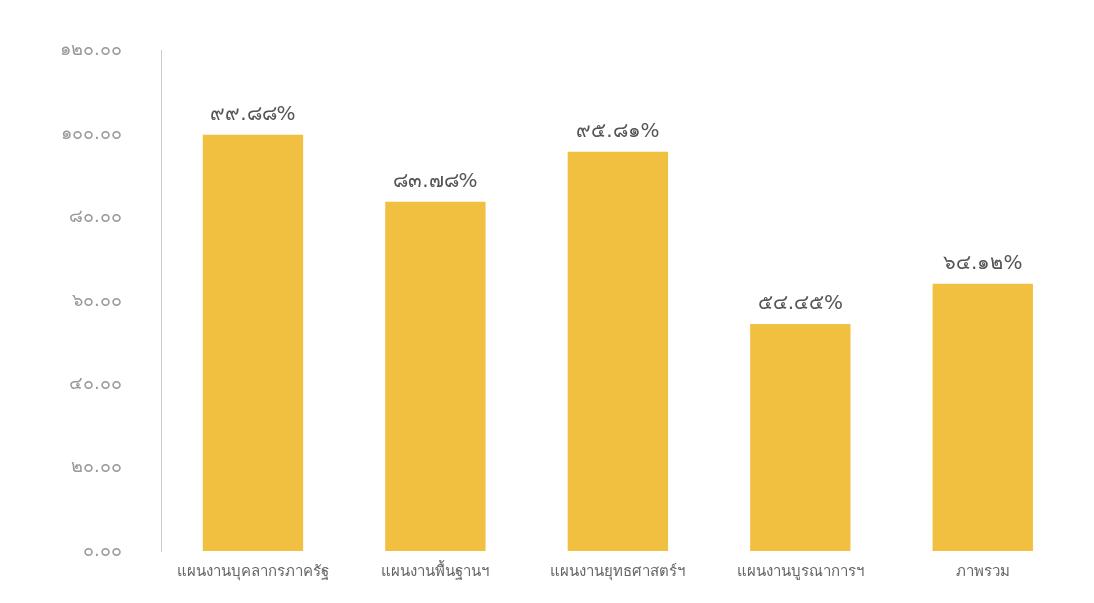 The height and width of the screenshot is (603, 1094). Describe the element at coordinates (95, 216) in the screenshot. I see `y-tick-label: ๘๐.๐๐` at that location.